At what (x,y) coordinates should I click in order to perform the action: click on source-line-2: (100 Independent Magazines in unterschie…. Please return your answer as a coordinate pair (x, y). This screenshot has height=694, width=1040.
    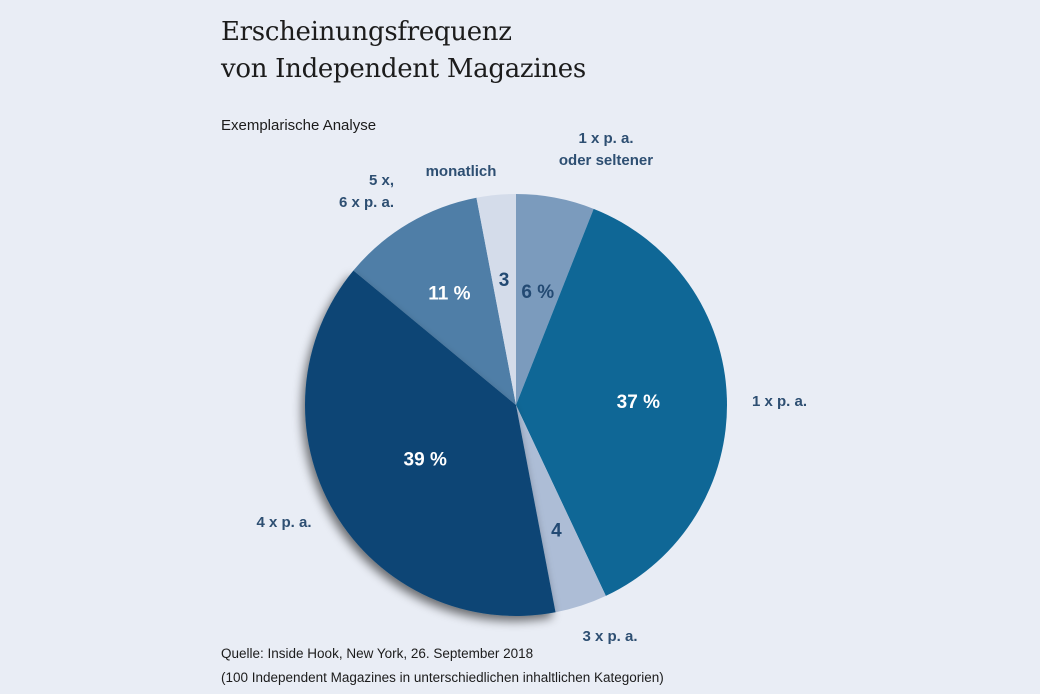
    Looking at the image, I should click on (442, 677).